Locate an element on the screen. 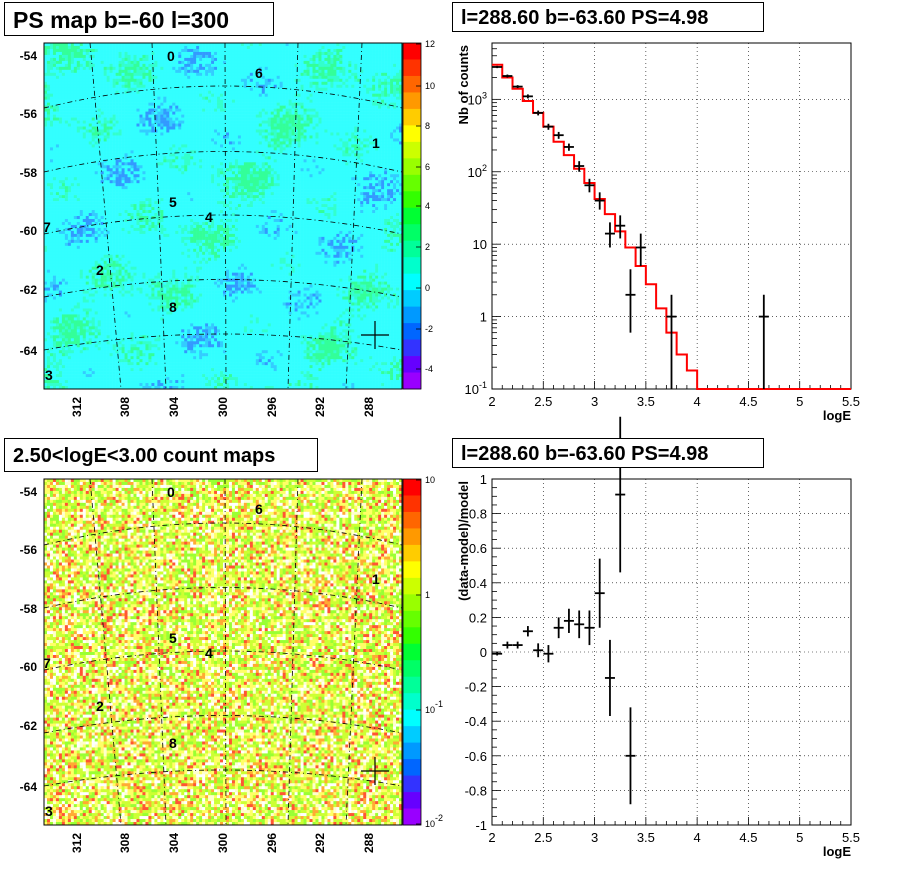 This screenshot has width=898, height=871. colorbar-tick-label: 0 is located at coordinates (427, 288).